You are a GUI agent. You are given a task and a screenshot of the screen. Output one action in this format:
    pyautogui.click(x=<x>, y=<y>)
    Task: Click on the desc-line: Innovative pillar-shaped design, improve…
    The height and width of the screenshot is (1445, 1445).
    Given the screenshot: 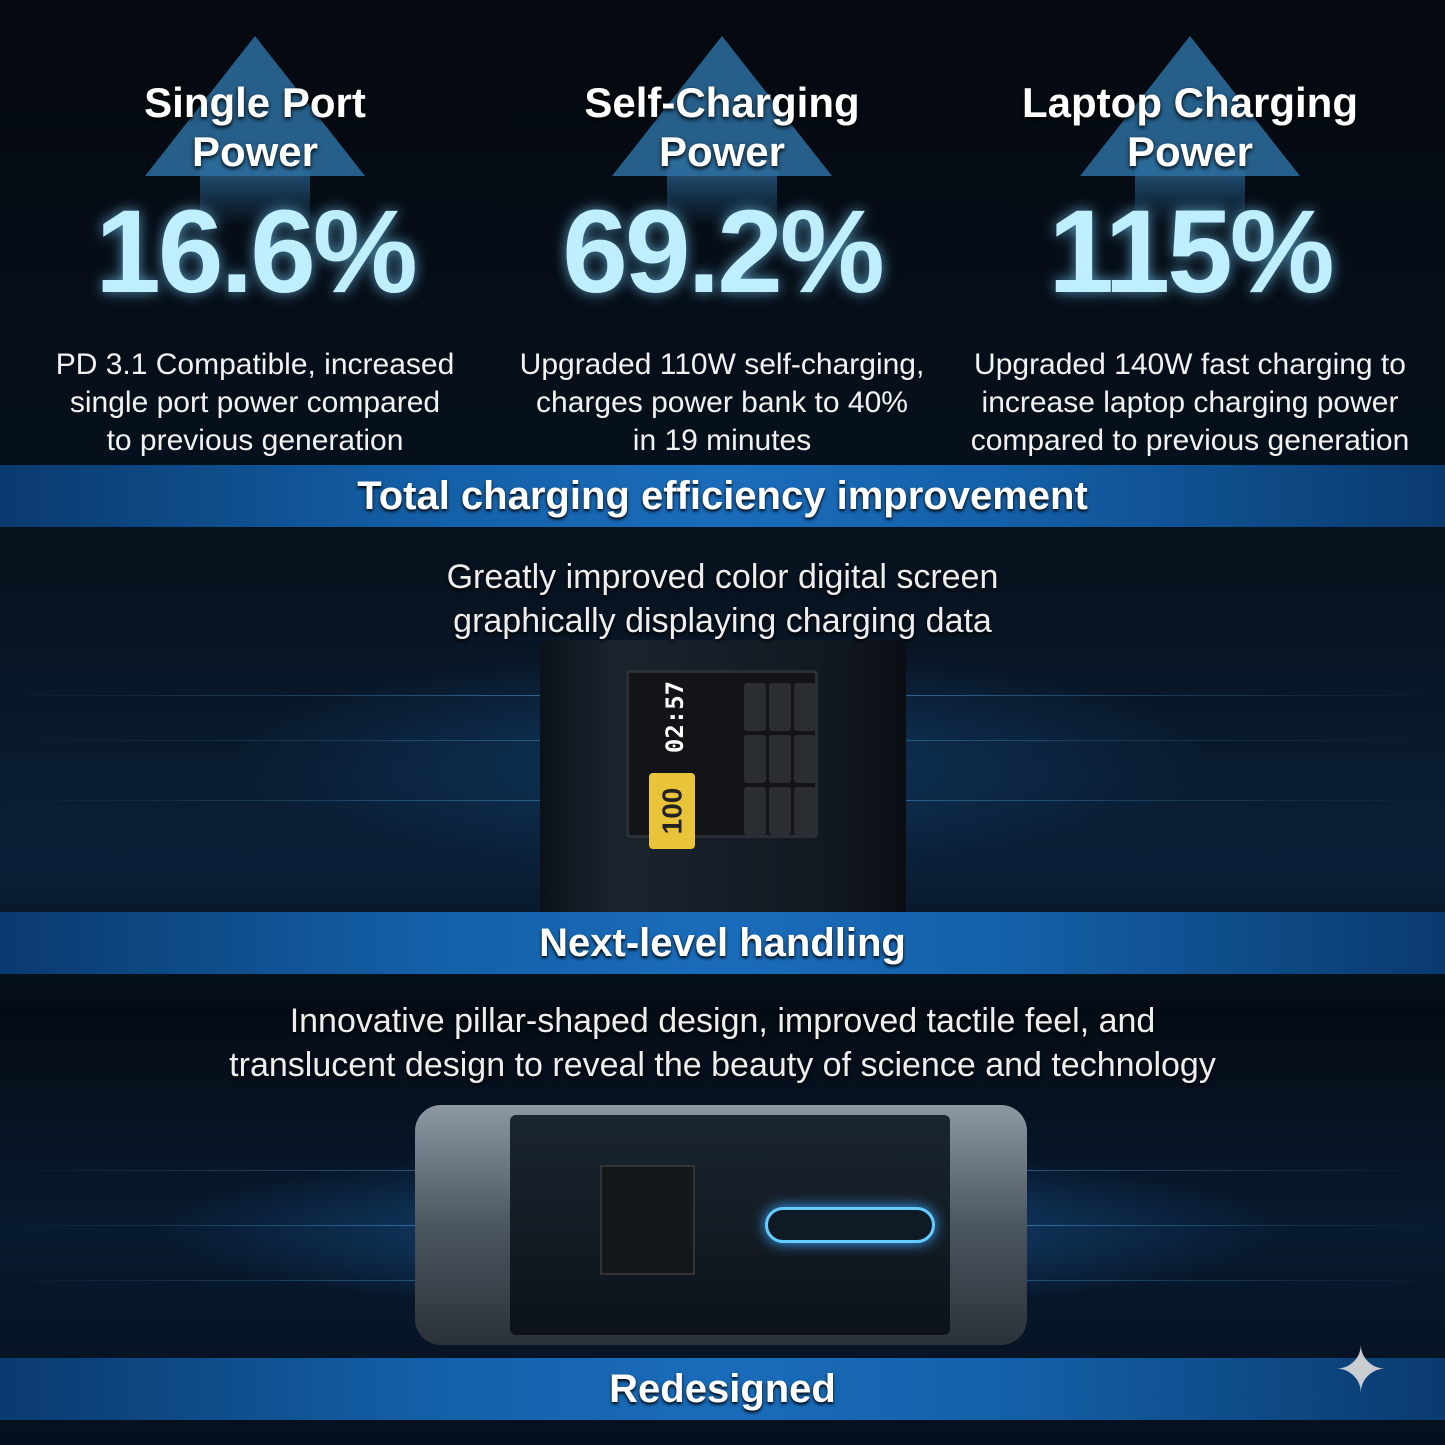 What is the action you would take?
    pyautogui.click(x=722, y=1021)
    